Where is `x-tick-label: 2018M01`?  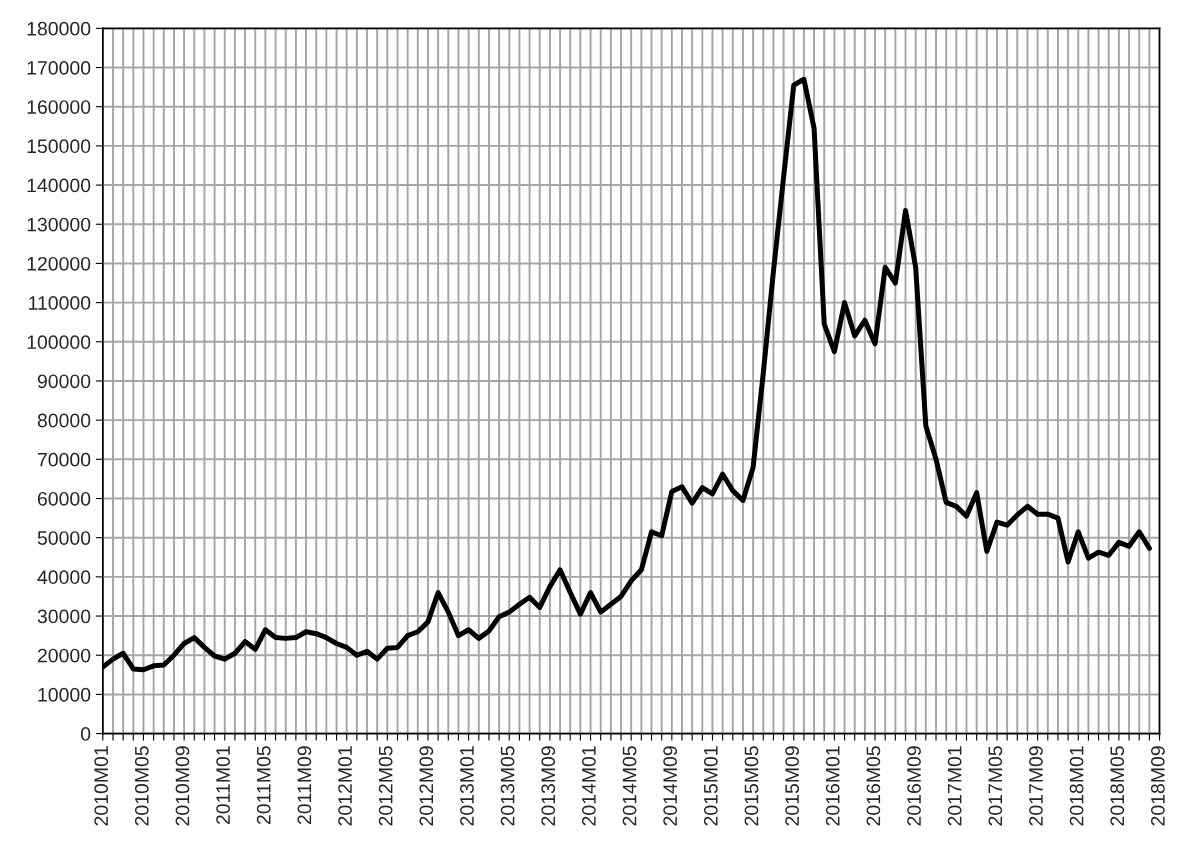 x-tick-label: 2018M01 is located at coordinates (1076, 786).